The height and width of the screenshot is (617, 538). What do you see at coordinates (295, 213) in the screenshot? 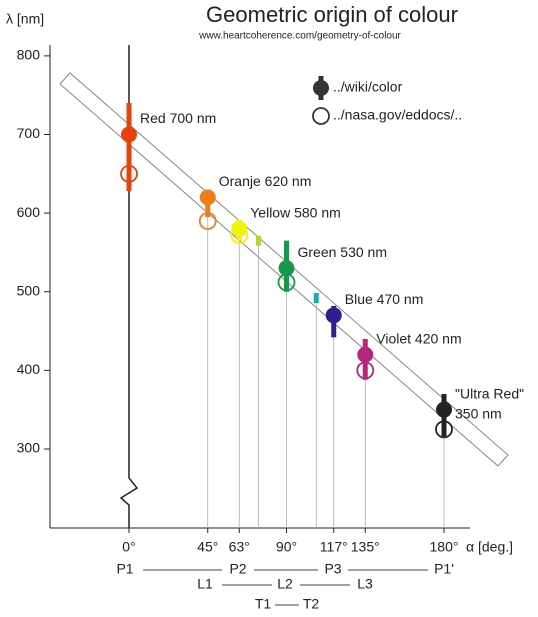
I see `point-label: Yellow 580 nm` at bounding box center [295, 213].